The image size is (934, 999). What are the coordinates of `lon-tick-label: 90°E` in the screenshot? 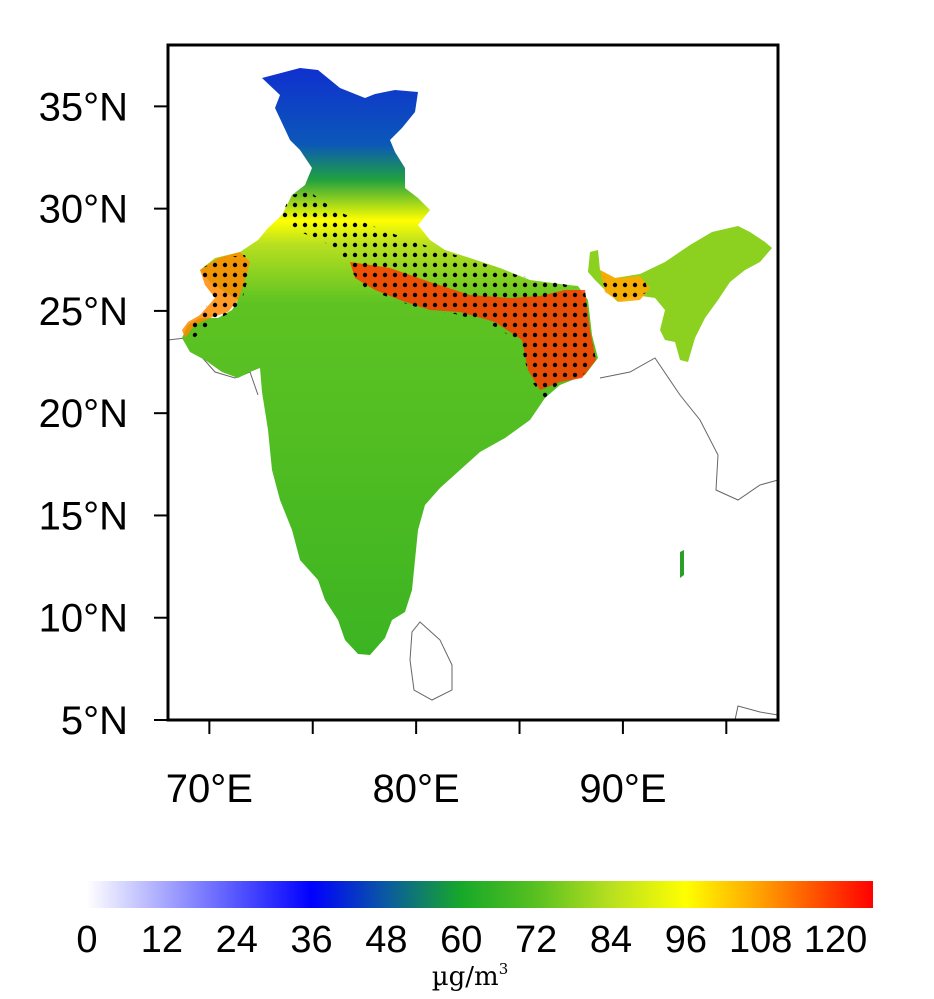 It's located at (622, 789).